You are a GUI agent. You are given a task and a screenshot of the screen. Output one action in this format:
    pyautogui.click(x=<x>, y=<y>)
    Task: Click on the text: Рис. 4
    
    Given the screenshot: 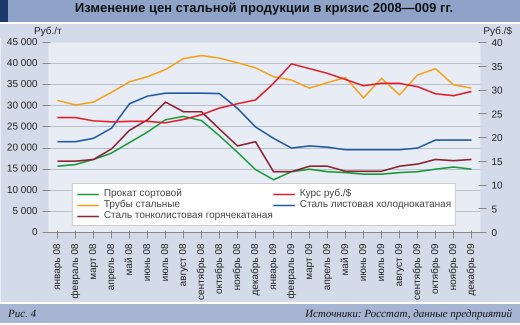 What is the action you would take?
    pyautogui.click(x=22, y=314)
    